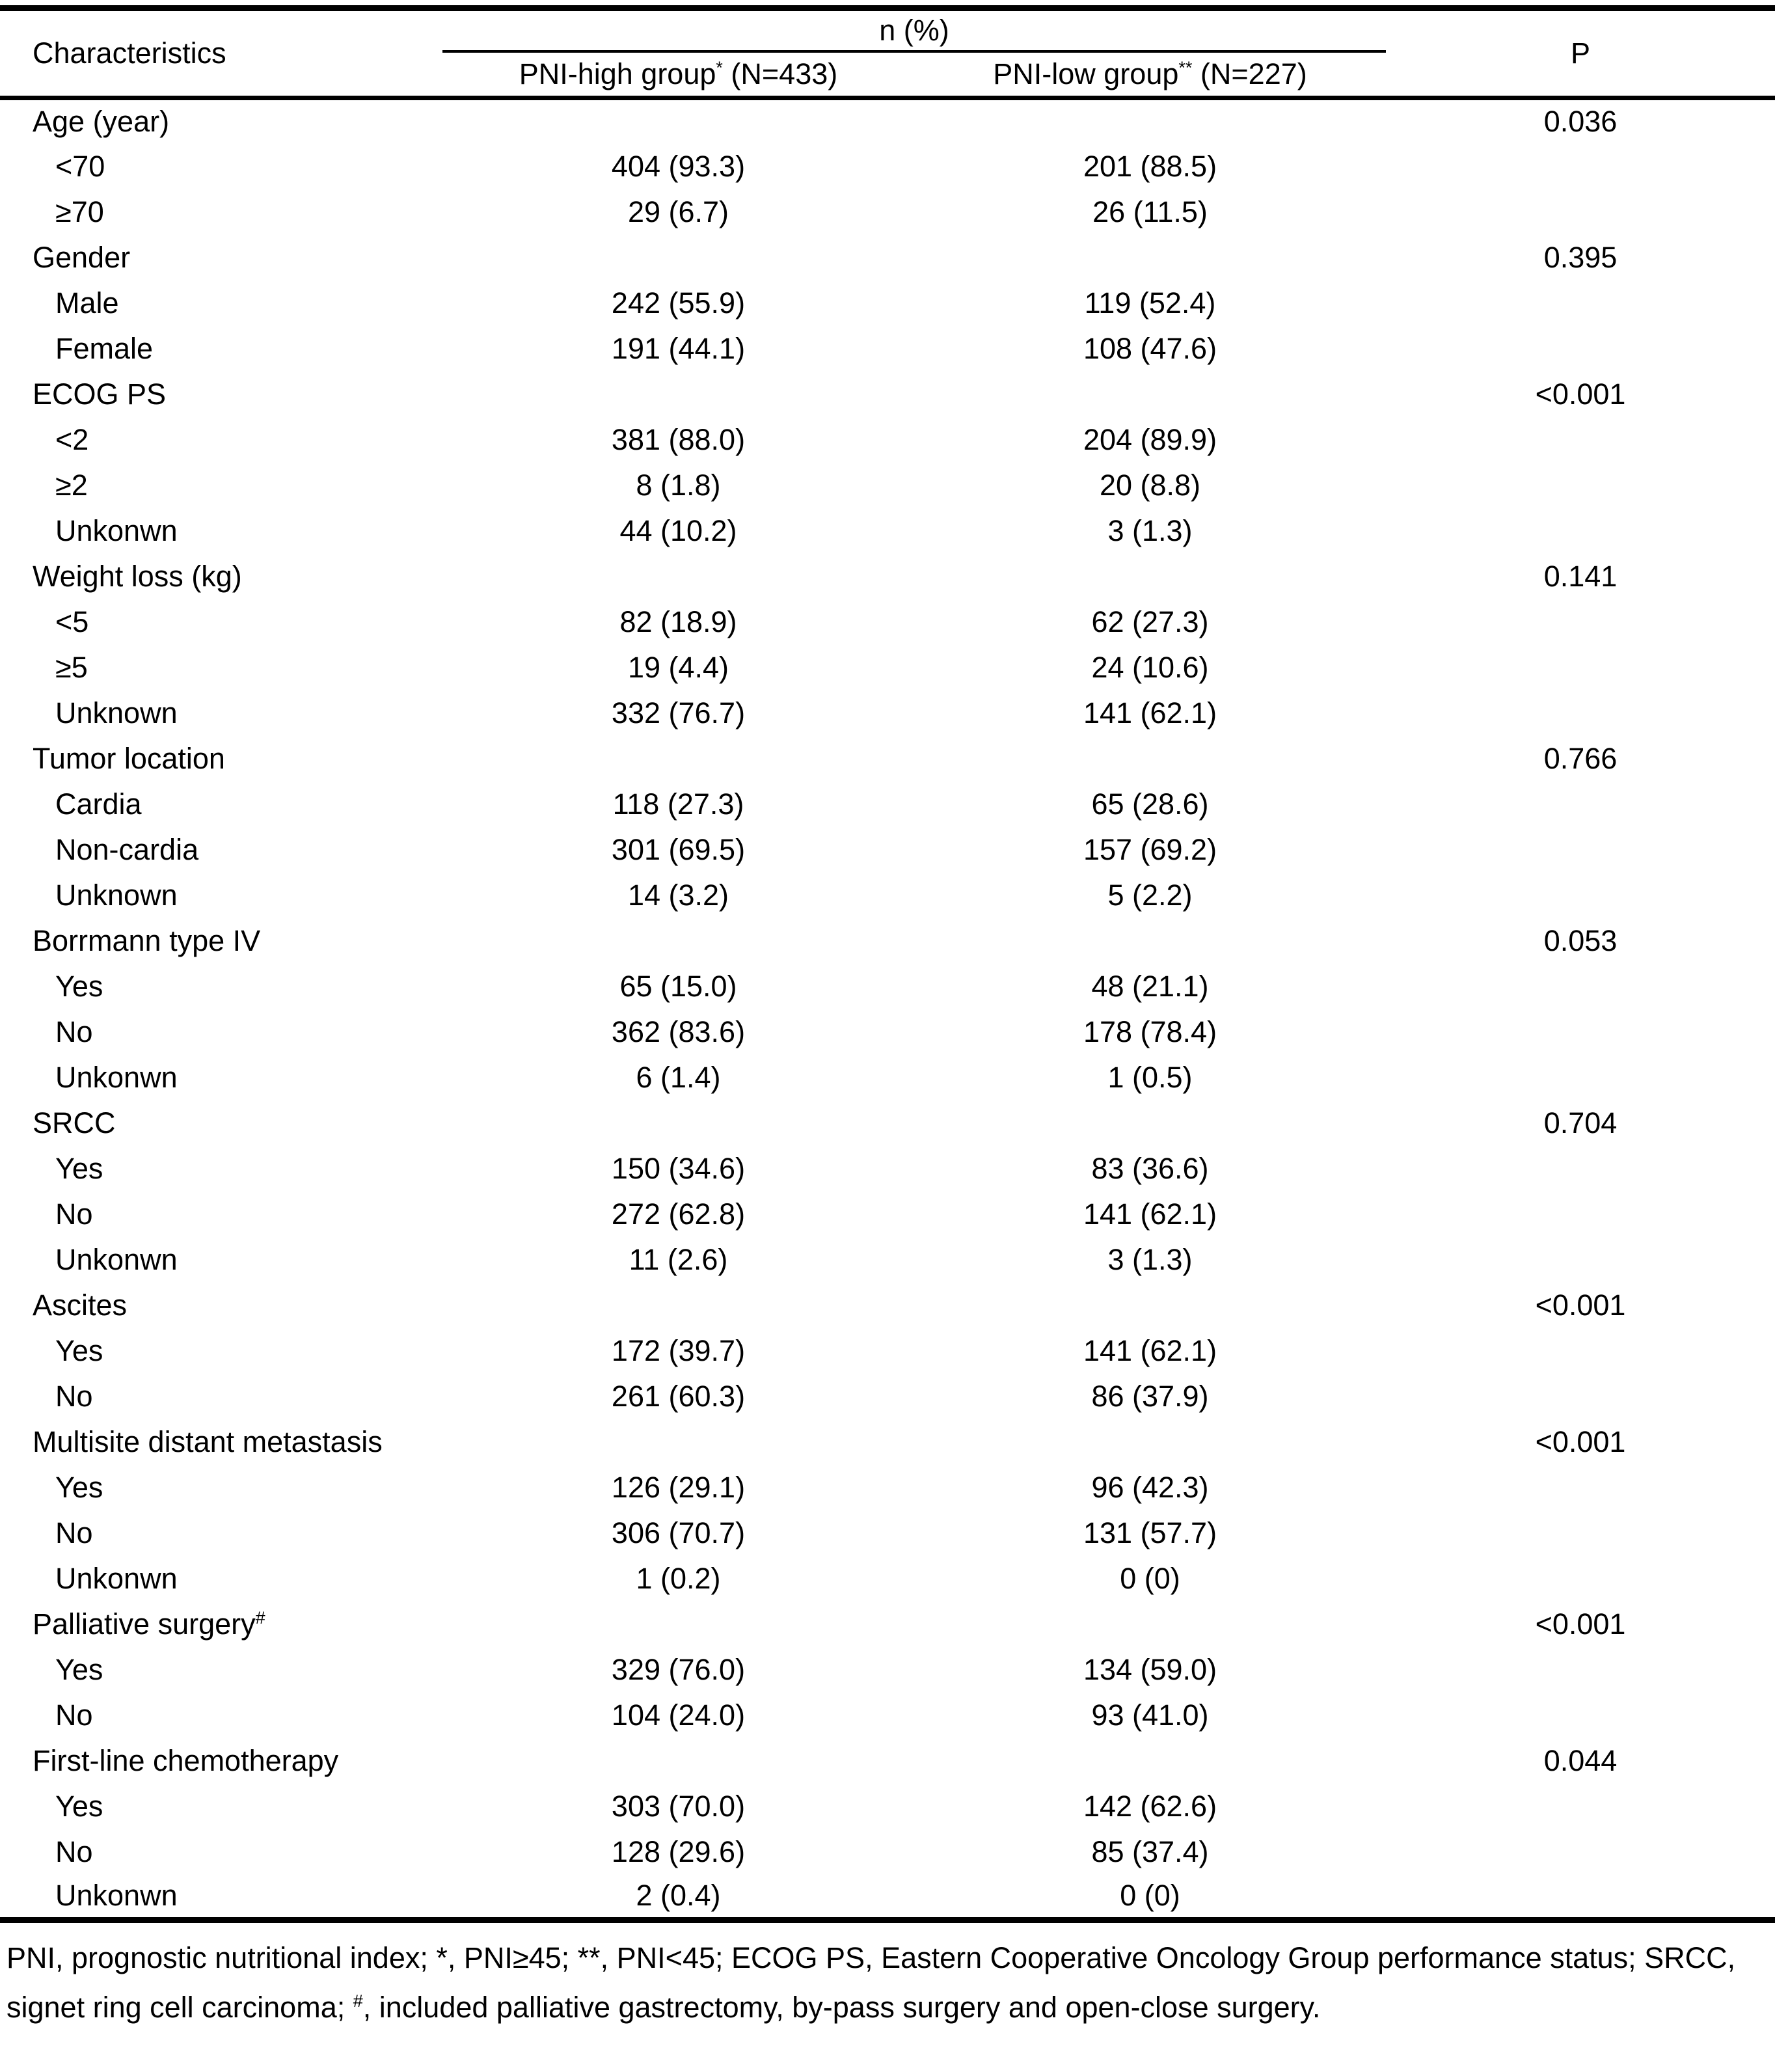  Describe the element at coordinates (887, 1487) in the screenshot. I see `table-row-sub: Yes 126 (29.1) 96 (42.3)` at that location.